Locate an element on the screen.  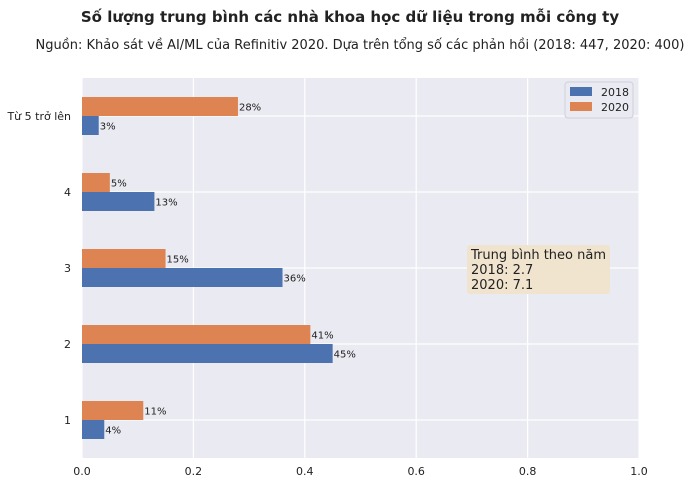
annotation-line: 2018: 2.7 is located at coordinates (502, 270).